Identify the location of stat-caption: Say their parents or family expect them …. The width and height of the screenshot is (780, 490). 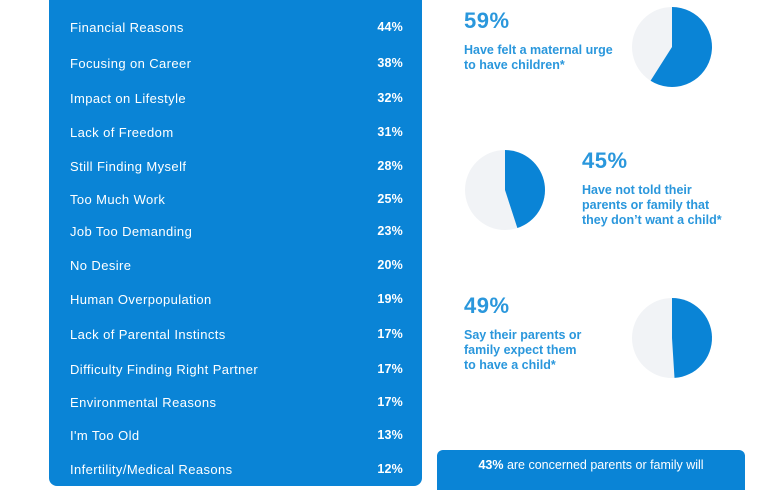
(523, 350).